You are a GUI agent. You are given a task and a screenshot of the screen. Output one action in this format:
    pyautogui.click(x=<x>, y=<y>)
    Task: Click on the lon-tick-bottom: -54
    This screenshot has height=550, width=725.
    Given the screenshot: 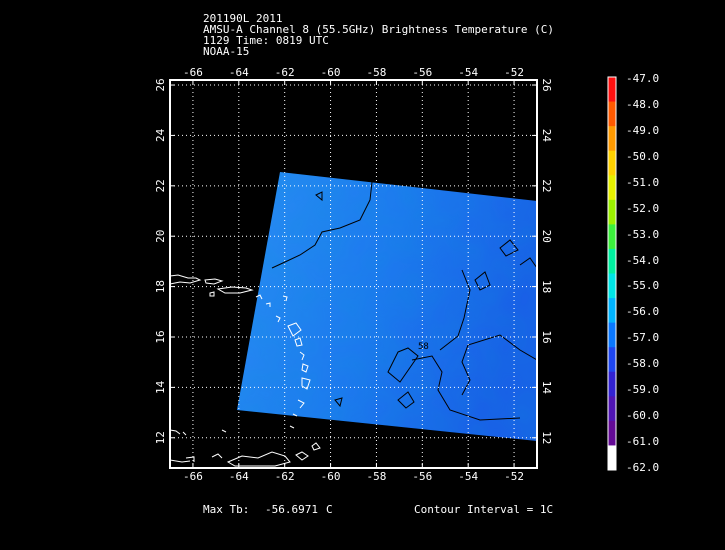 What is the action you would take?
    pyautogui.click(x=468, y=476)
    